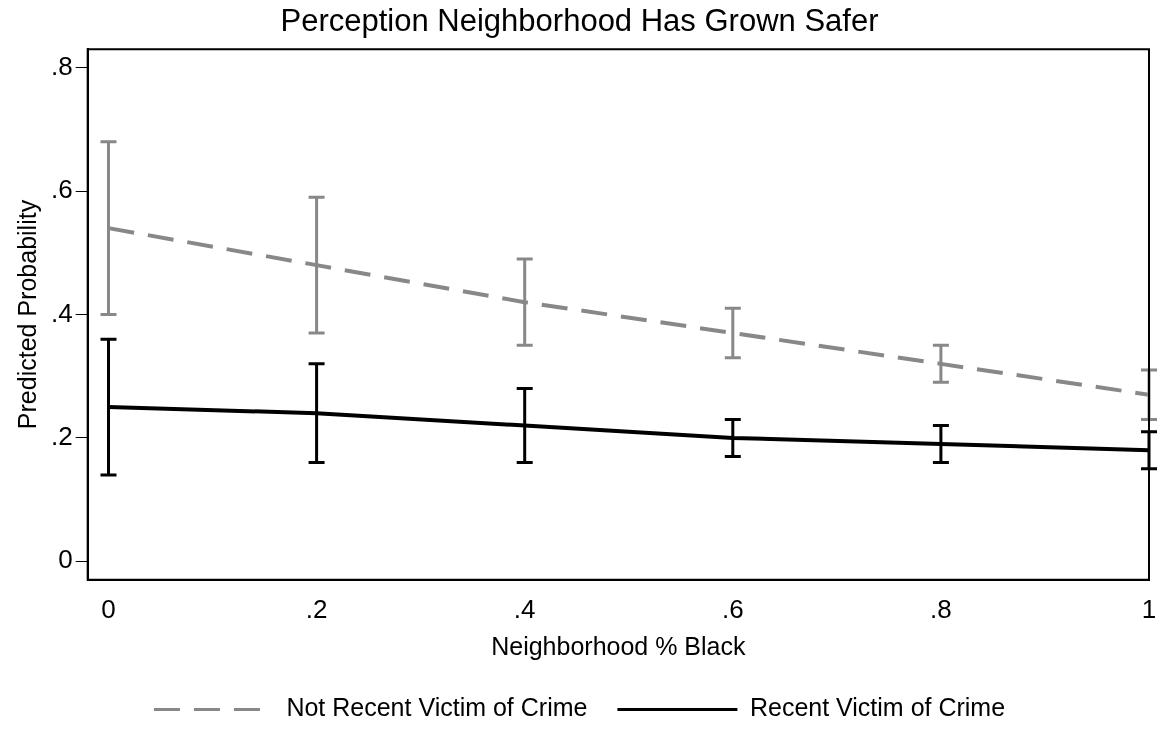 Image resolution: width=1163 pixels, height=742 pixels. I want to click on legend-label: Not Recent Victim of Crime, so click(437, 707).